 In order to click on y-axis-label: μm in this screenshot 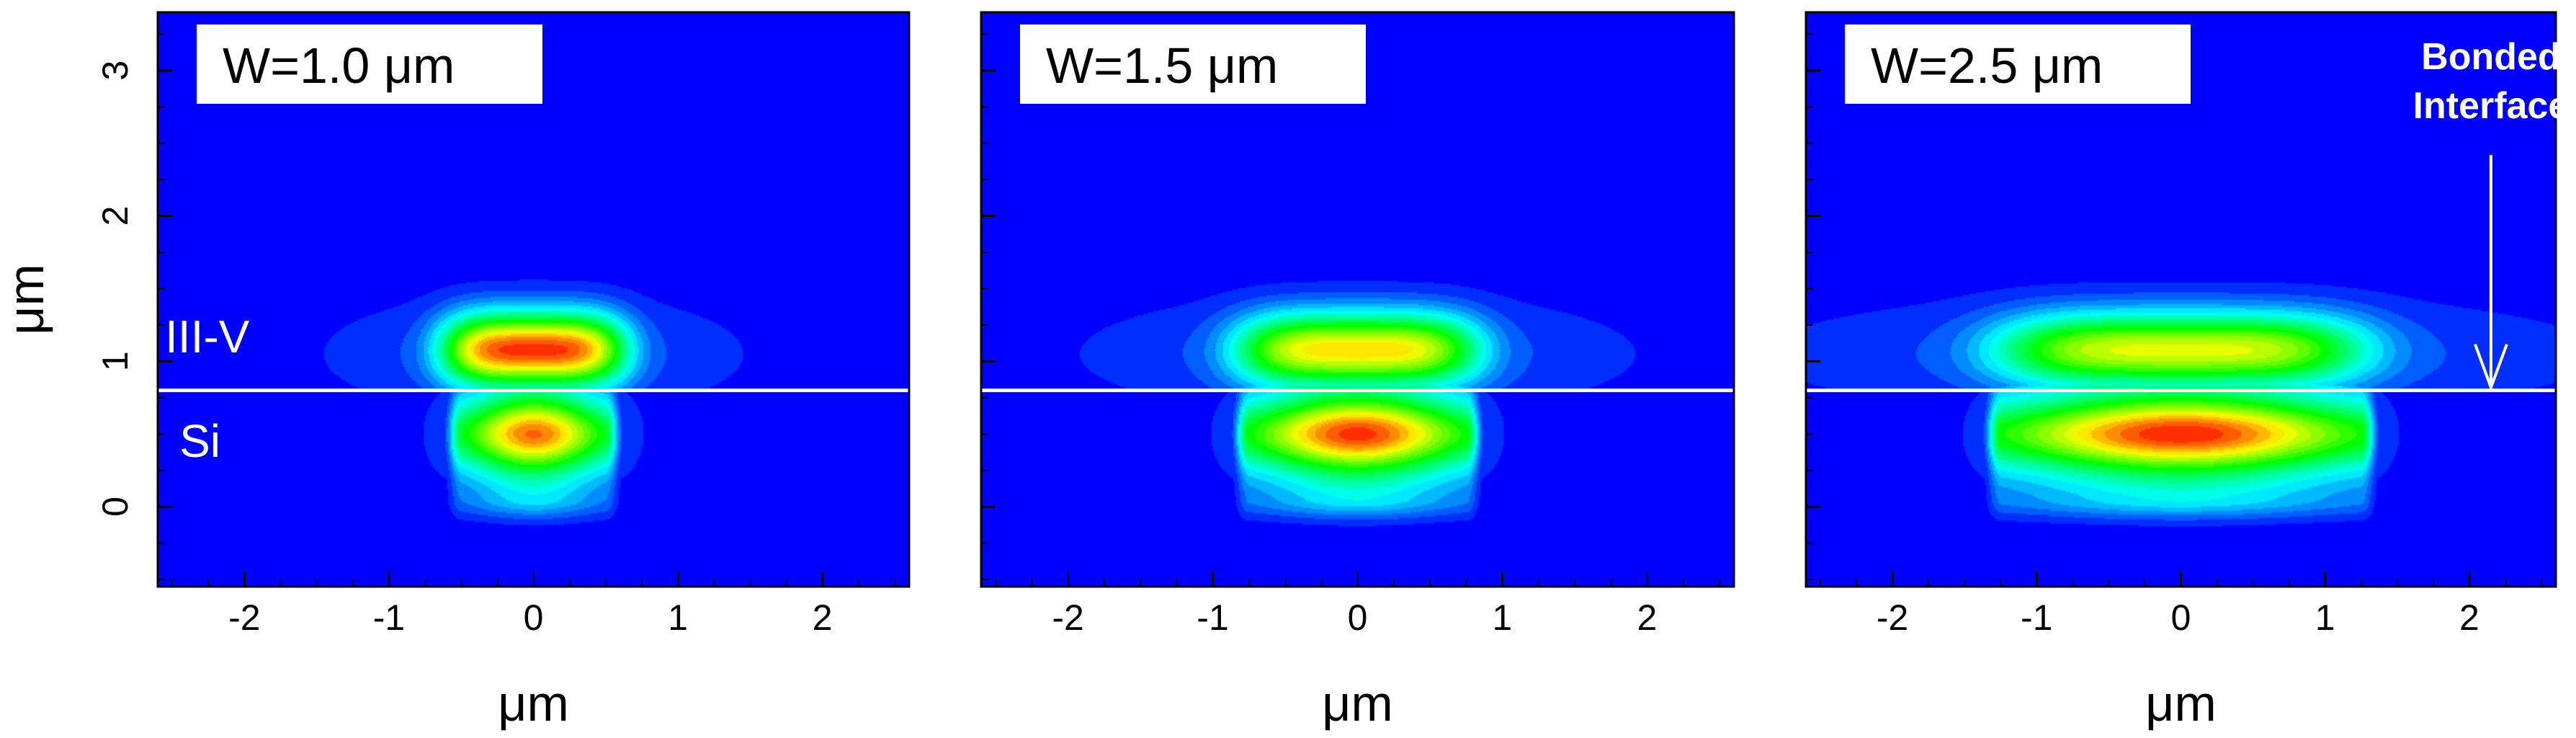, I will do `click(27, 299)`.